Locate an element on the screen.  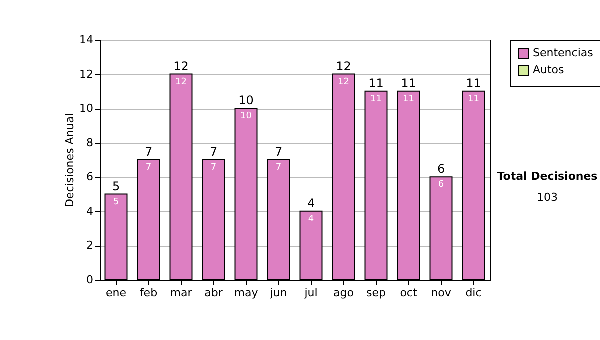
data-label: 5 is located at coordinates (116, 202).